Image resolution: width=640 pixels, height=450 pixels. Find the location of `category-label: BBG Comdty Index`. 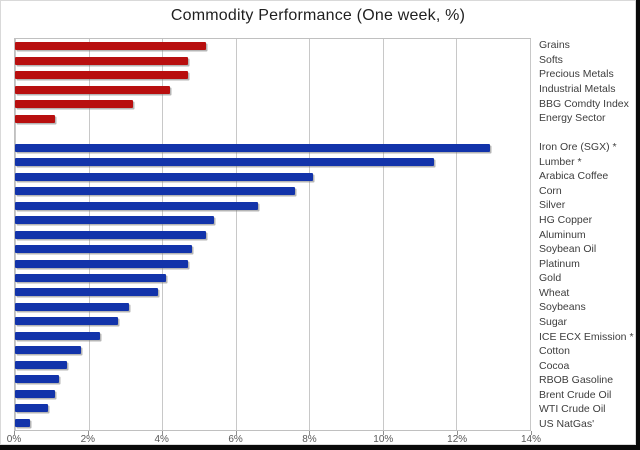

category-label: BBG Comdty Index is located at coordinates (584, 103).